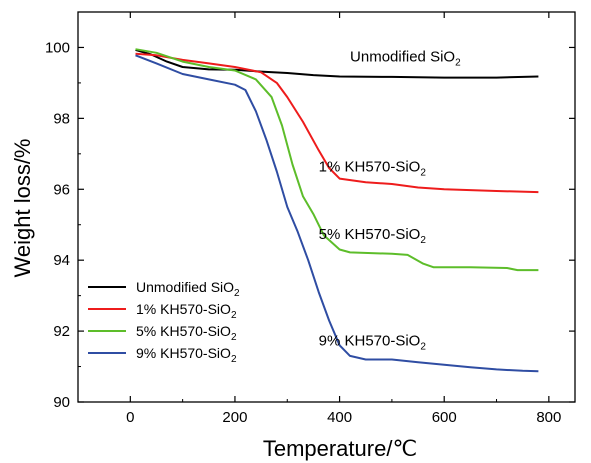 This screenshot has height=463, width=591. Describe the element at coordinates (186, 333) in the screenshot. I see `legend-label: 5% KH570-SiO2` at that location.